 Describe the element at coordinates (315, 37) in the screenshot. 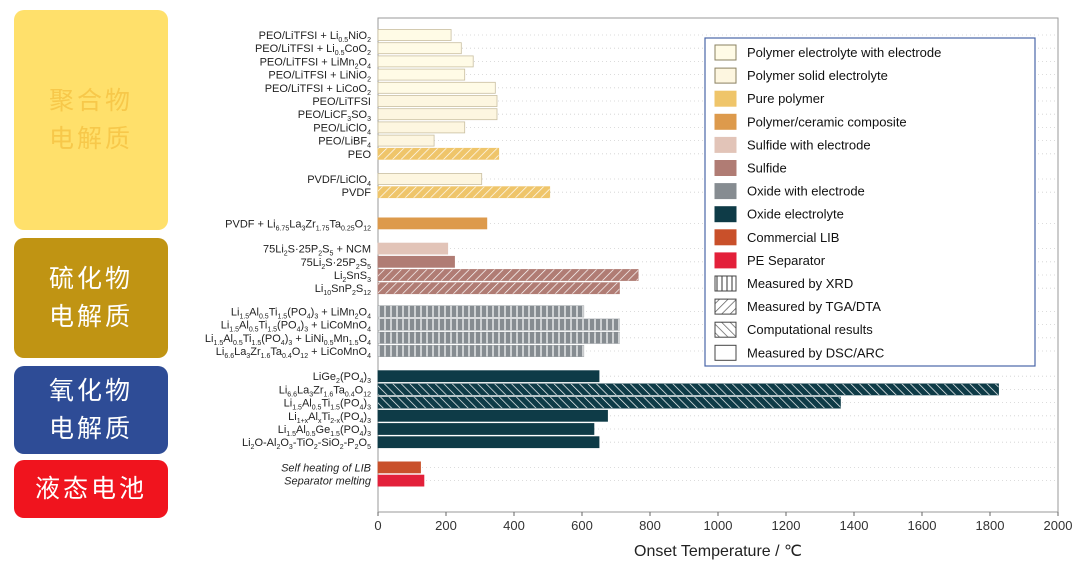

I see `tick-label-y: PEO/LiTFSI + Li0.5NiO2` at that location.